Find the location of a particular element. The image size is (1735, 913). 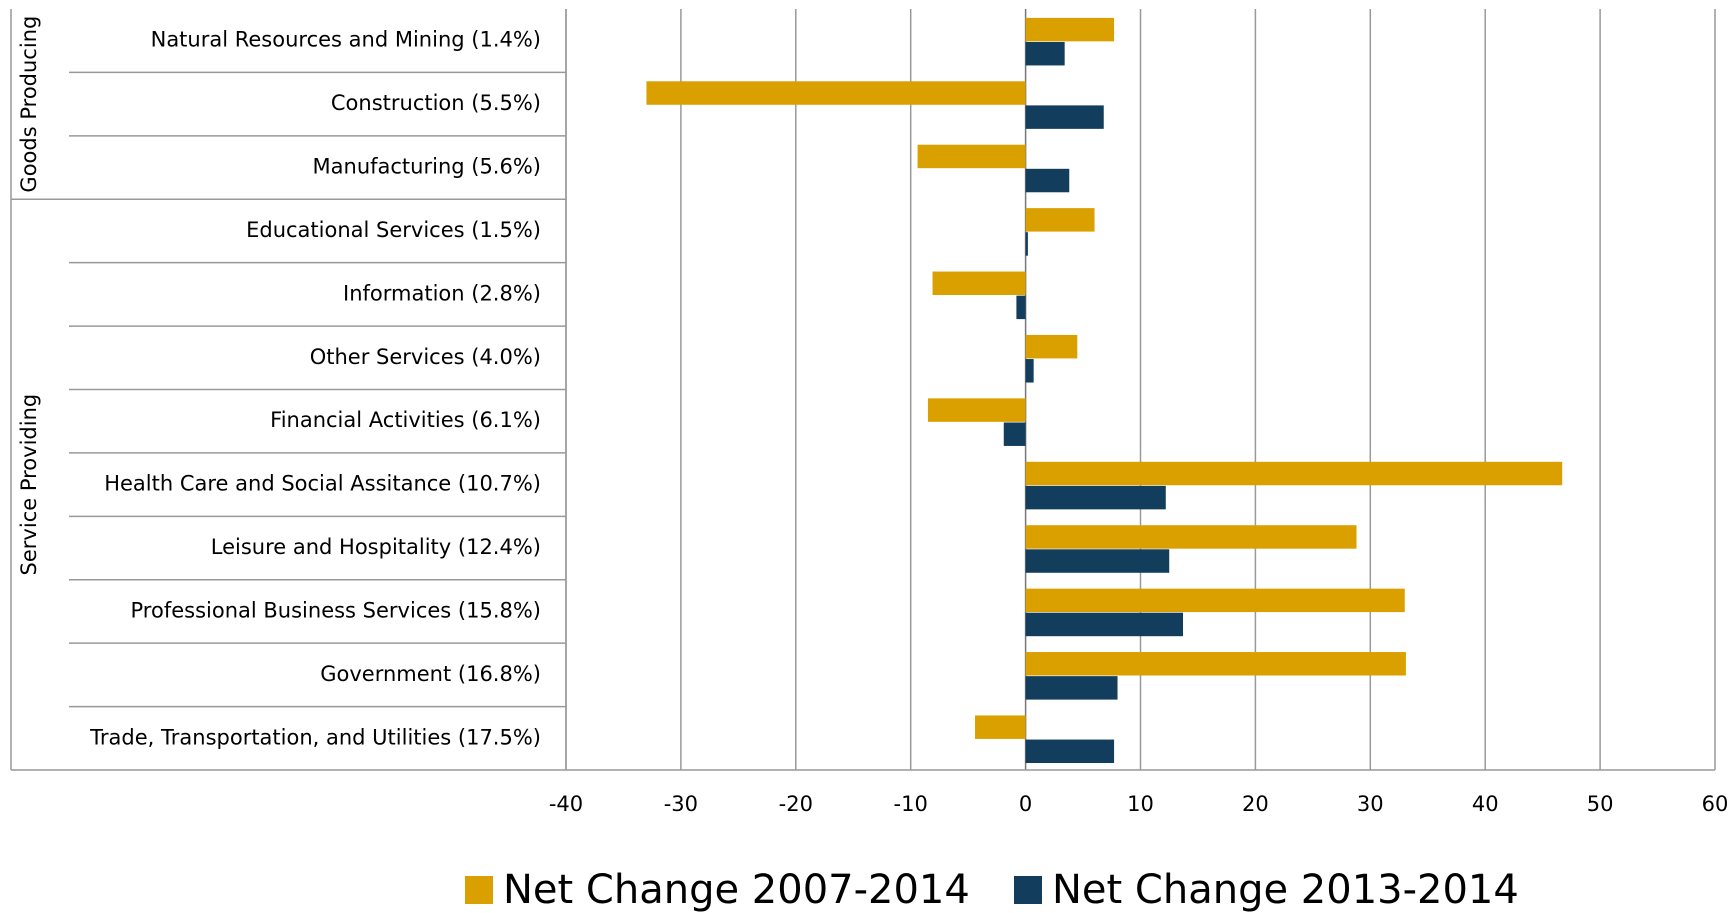

y-tick-label: Health Care and Social Assitance (10.7%) is located at coordinates (322, 484).